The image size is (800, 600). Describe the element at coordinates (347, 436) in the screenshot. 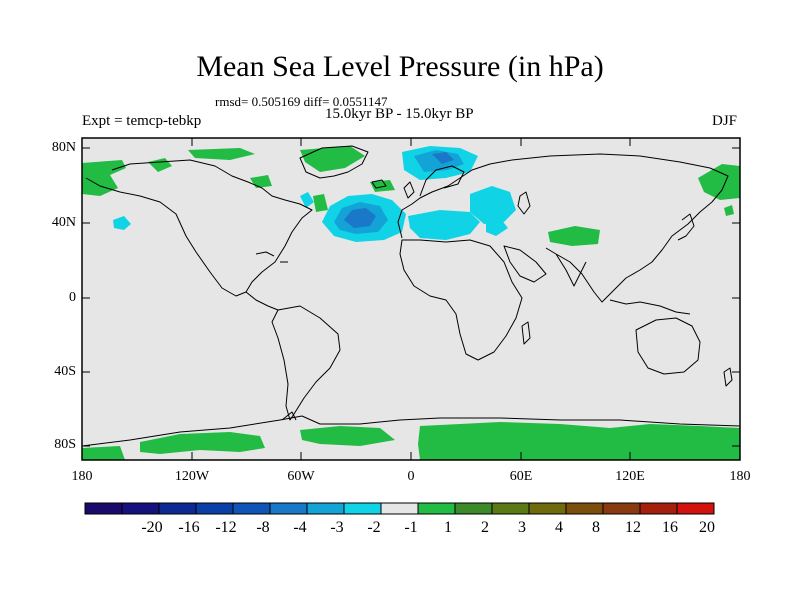

I see `pos-region-antarctica-atlantic` at that location.